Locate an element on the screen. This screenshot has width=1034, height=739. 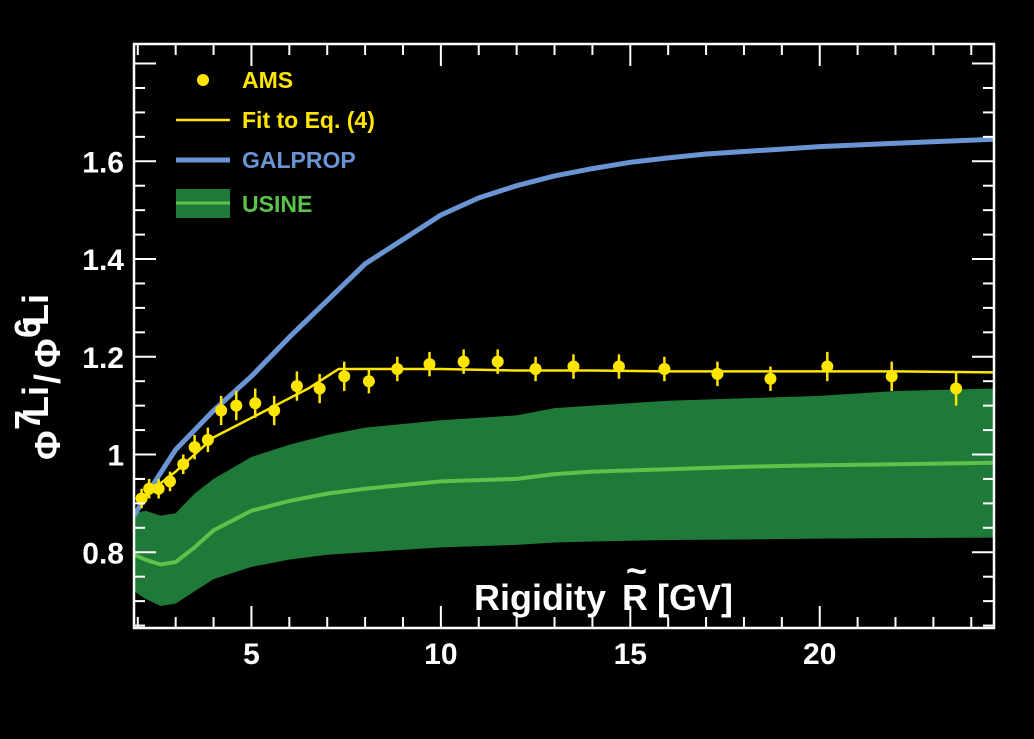
legend-usine-label: USINE is located at coordinates (277, 204).